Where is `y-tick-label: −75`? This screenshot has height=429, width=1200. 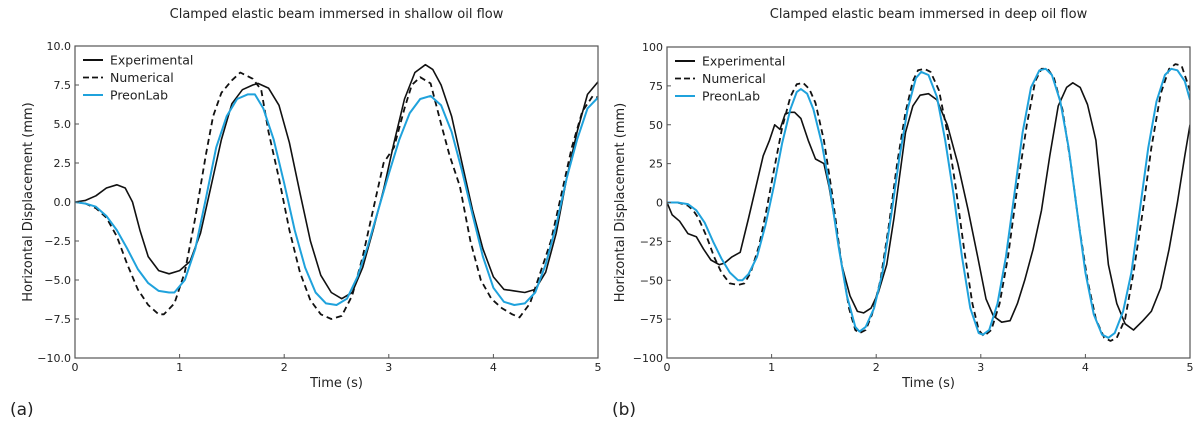 y-tick-label: −75 is located at coordinates (651, 319).